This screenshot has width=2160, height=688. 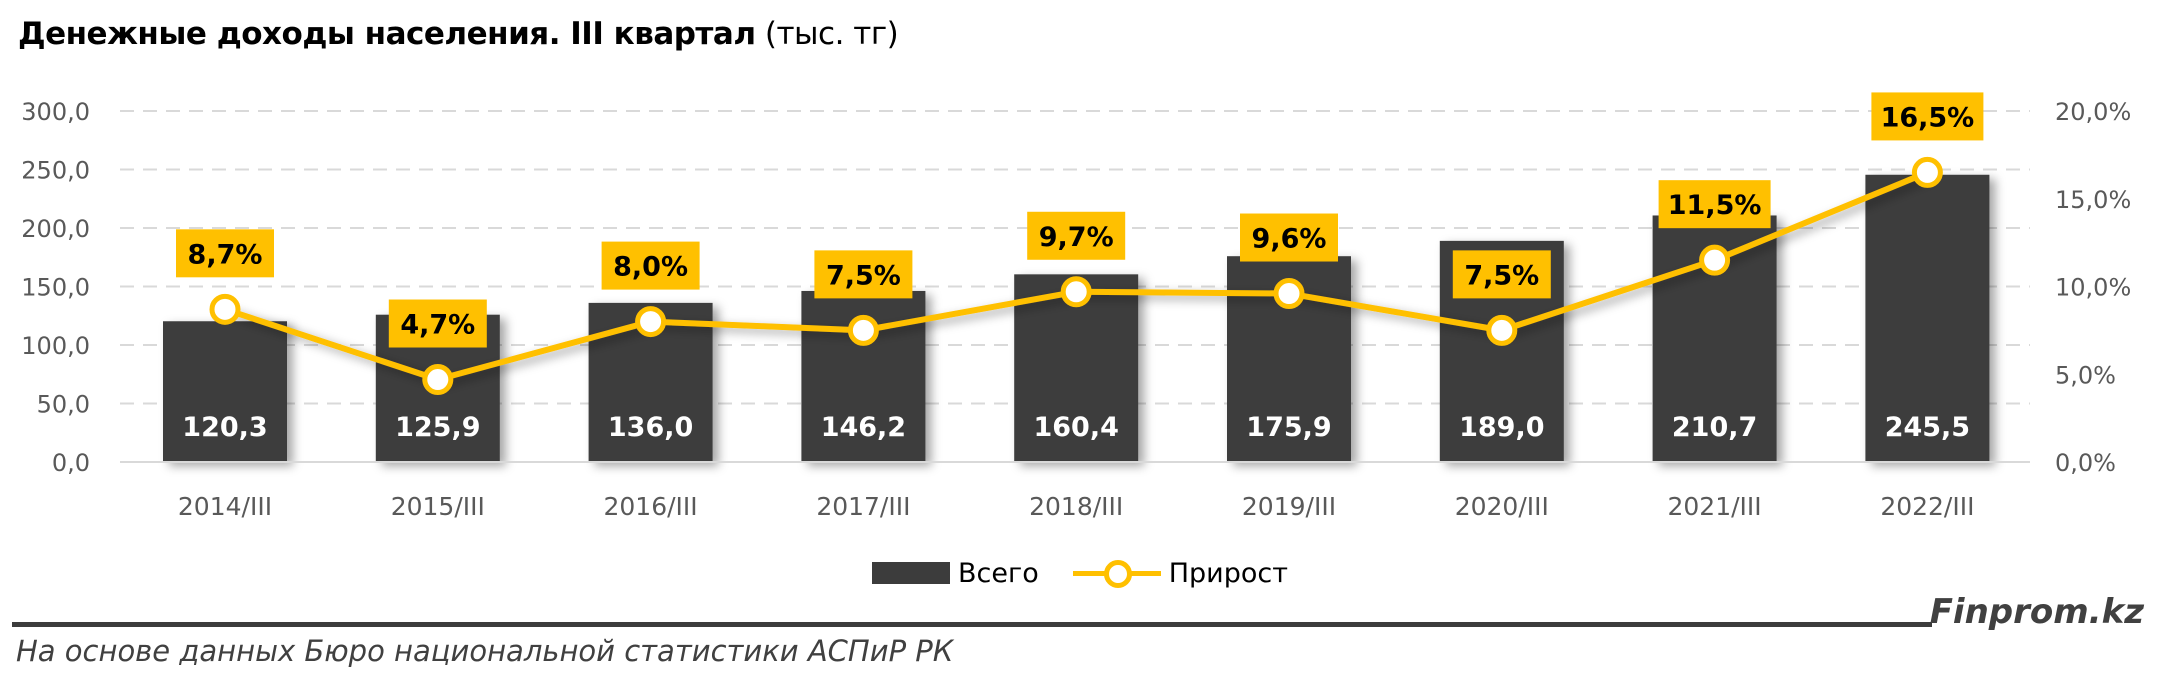 What do you see at coordinates (1927, 506) in the screenshot?
I see `x-axis-tick-label: 2022/III` at bounding box center [1927, 506].